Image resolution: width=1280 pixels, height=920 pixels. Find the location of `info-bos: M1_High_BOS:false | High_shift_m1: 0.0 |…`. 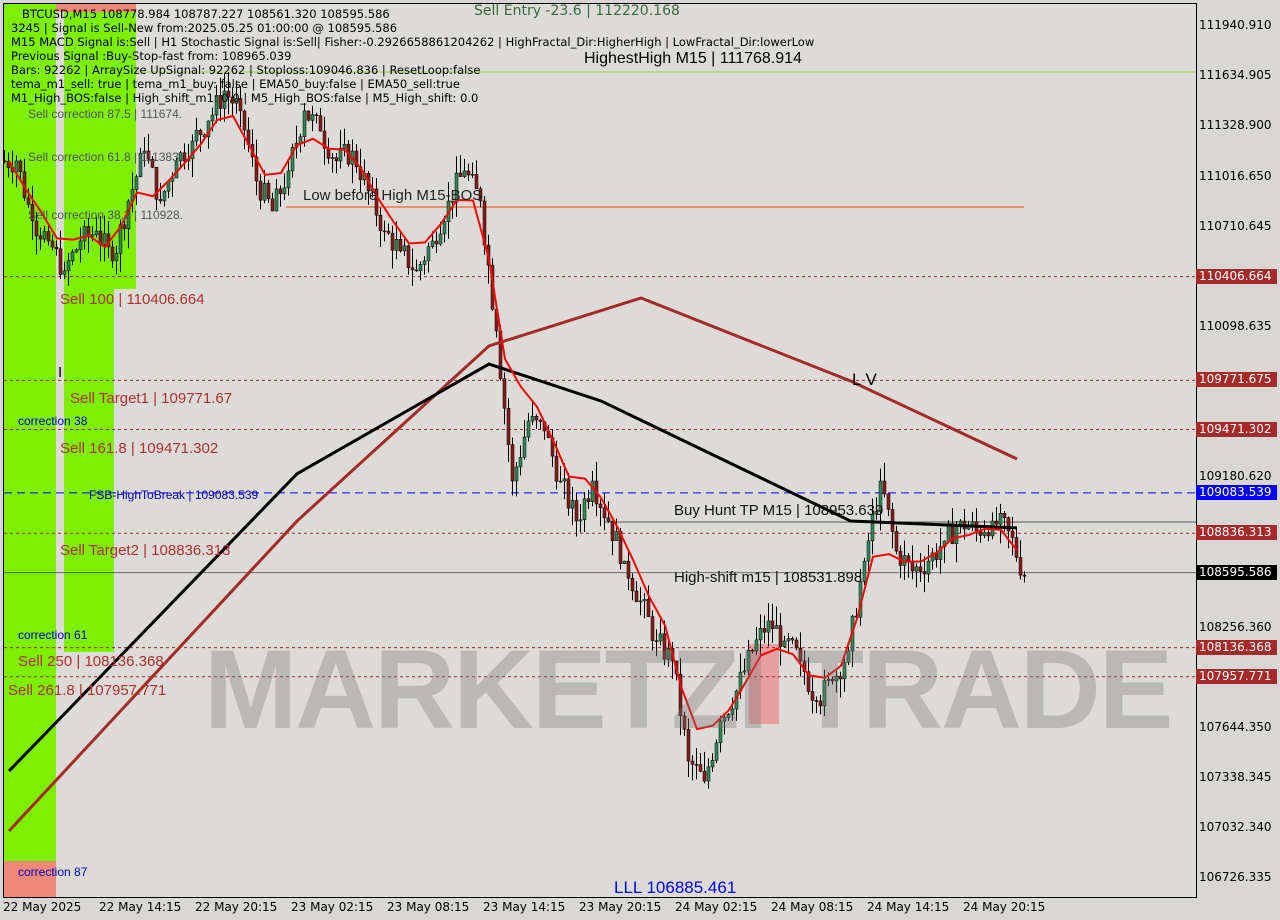

info-bos: M1_High_BOS:false | High_shift_m1: 0.0 |… is located at coordinates (245, 98).